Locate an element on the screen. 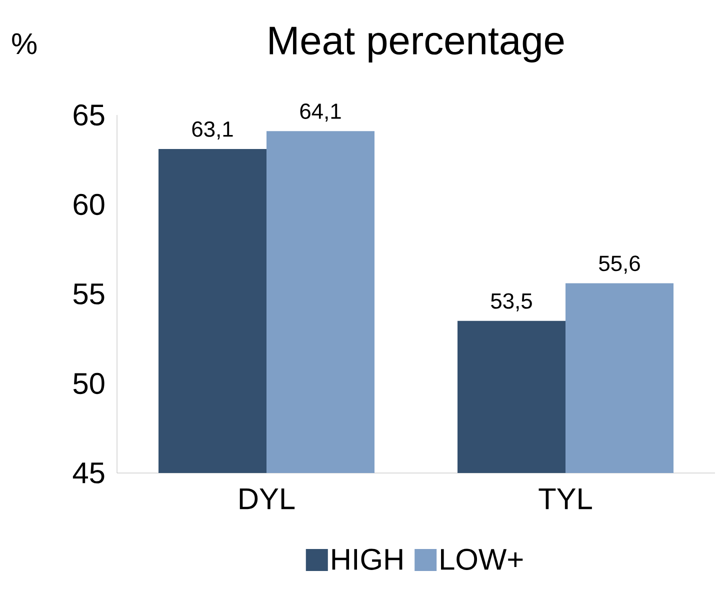 The width and height of the screenshot is (721, 603). data-label: 53,5 is located at coordinates (511, 302).